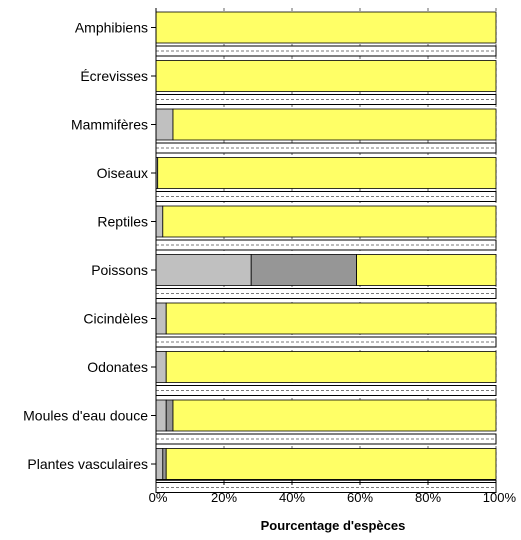 Image resolution: width=521 pixels, height=540 pixels. What do you see at coordinates (122, 222) in the screenshot?
I see `category-label: Reptiles` at bounding box center [122, 222].